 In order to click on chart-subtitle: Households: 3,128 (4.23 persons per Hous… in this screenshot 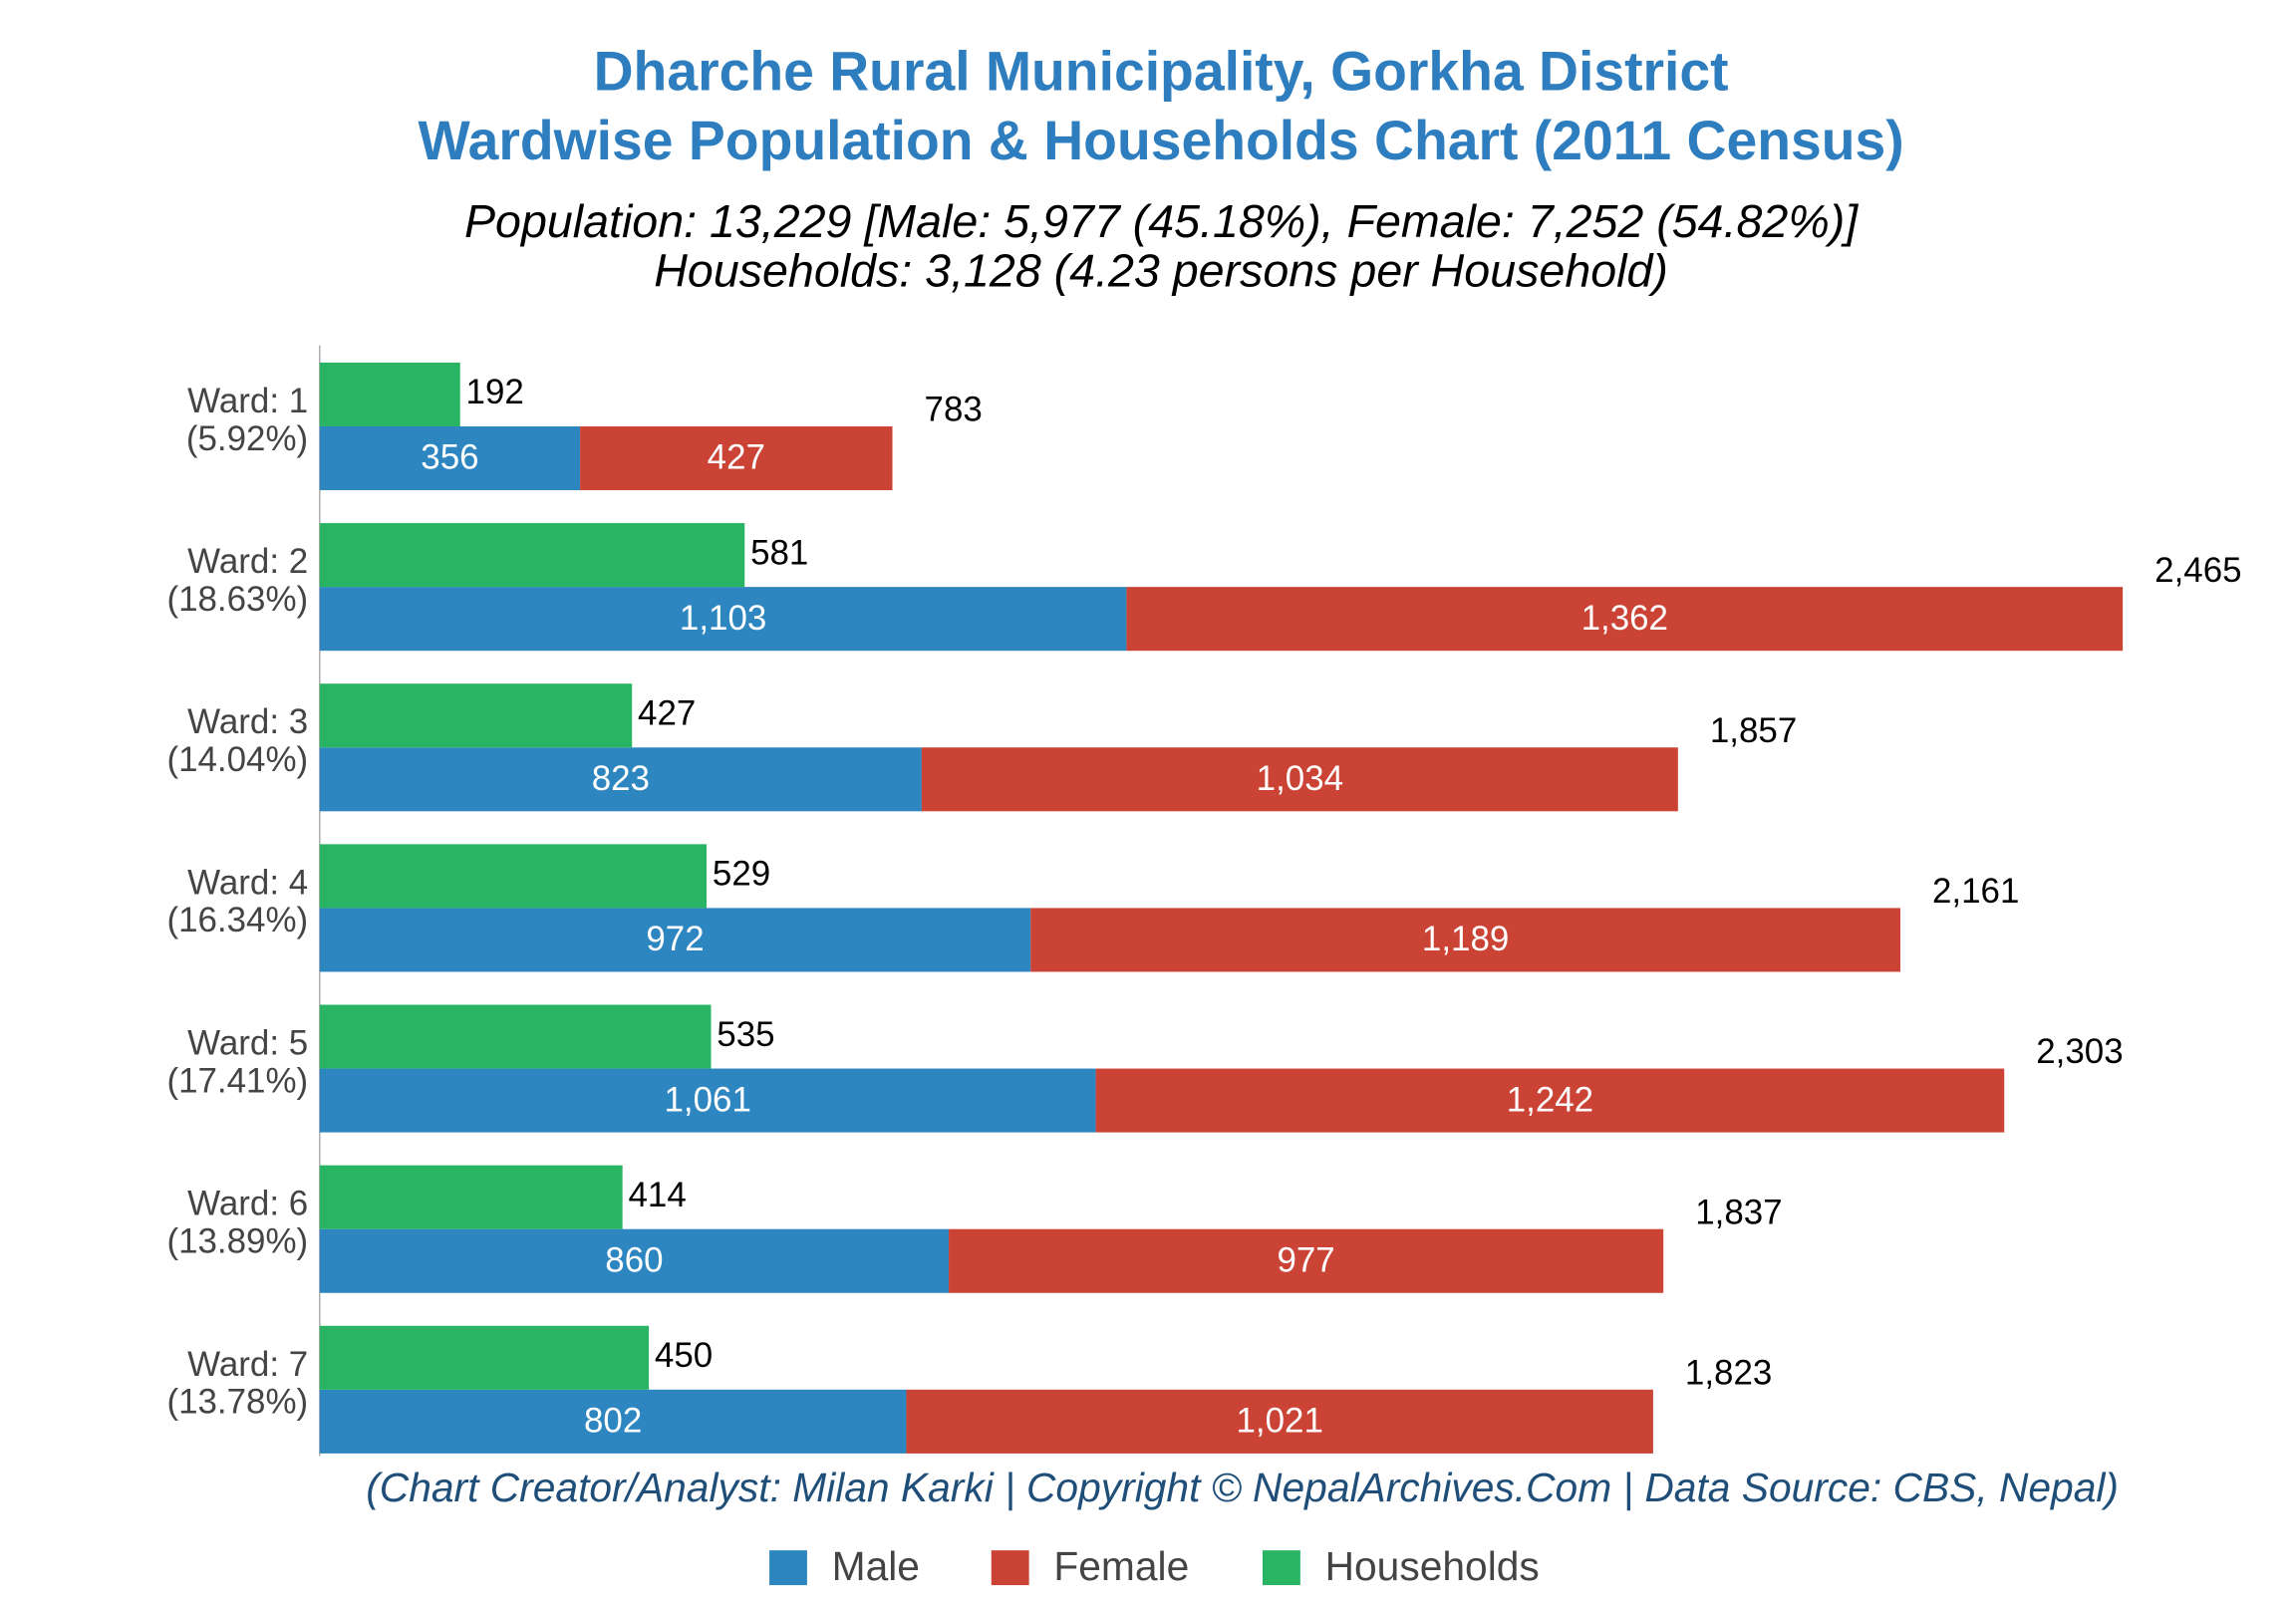, I will do `click(1161, 270)`.